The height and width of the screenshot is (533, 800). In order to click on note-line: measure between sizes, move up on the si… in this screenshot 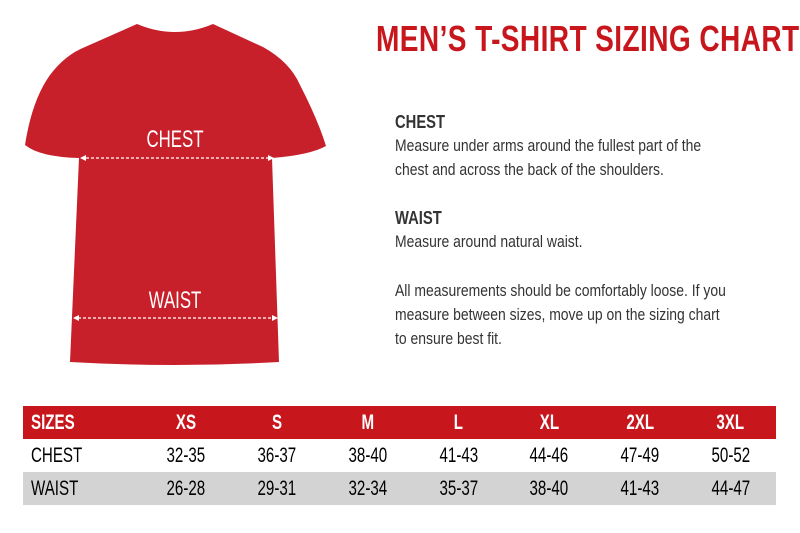, I will do `click(557, 314)`.